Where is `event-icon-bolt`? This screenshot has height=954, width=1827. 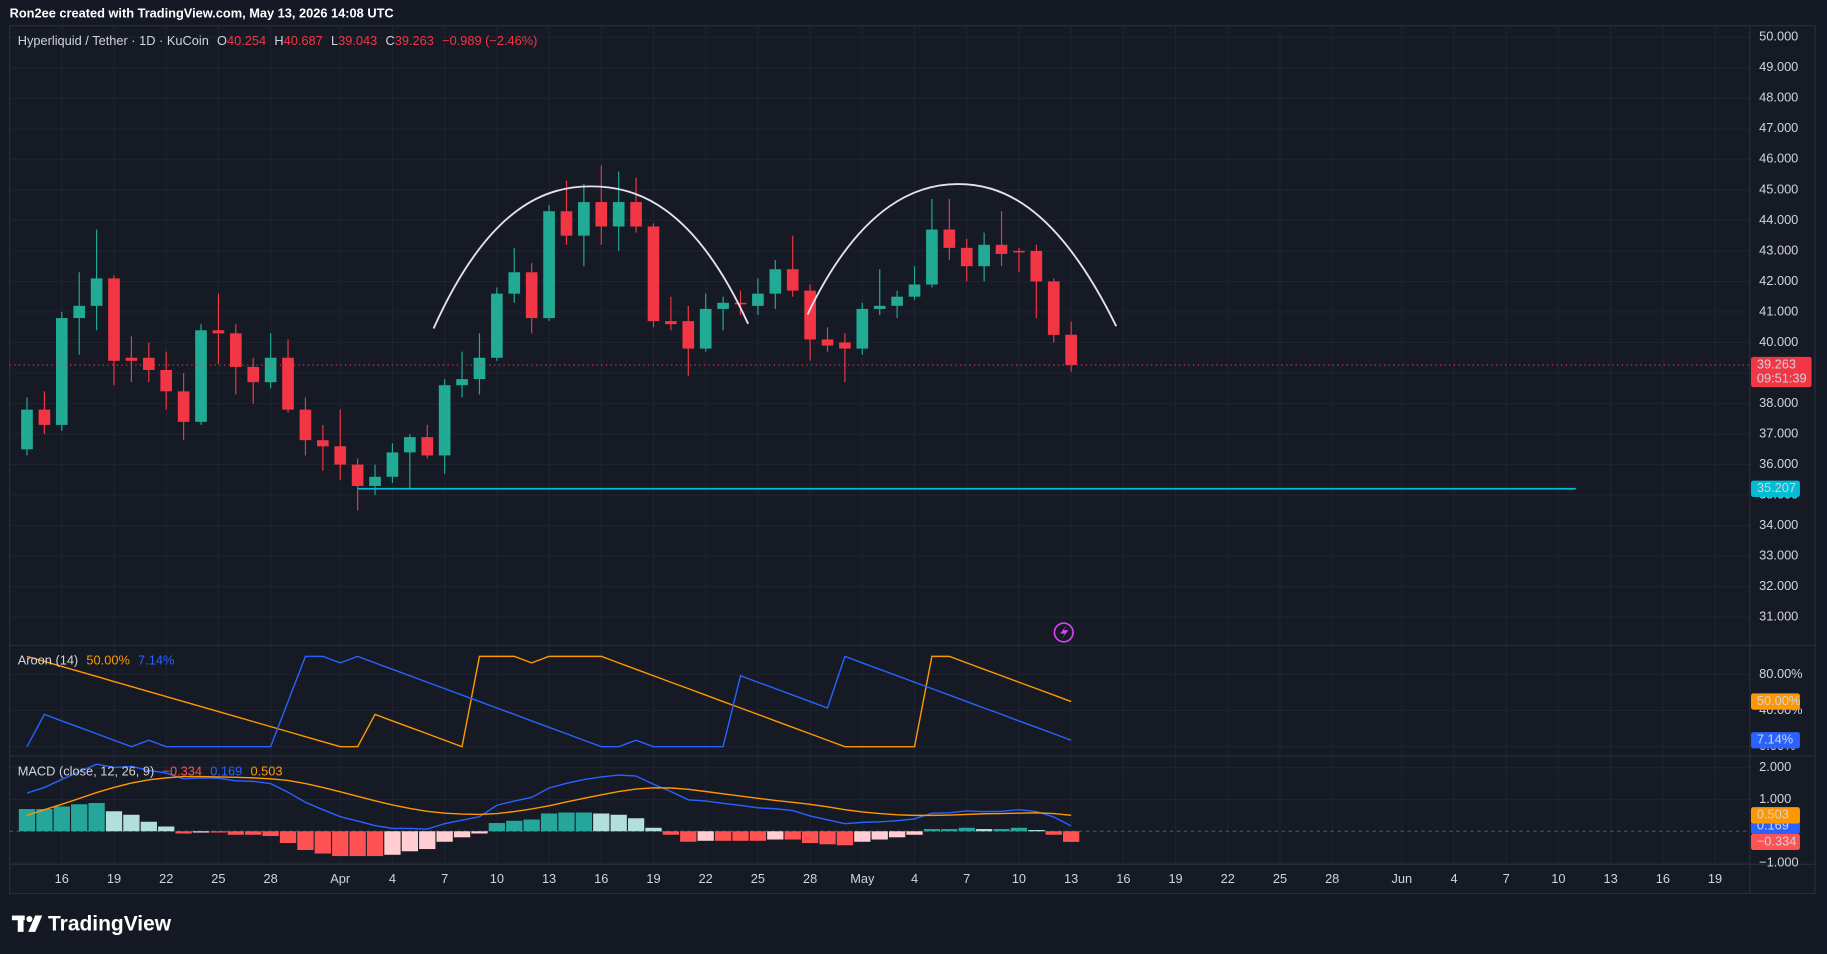
event-icon-bolt is located at coordinates (1064, 632).